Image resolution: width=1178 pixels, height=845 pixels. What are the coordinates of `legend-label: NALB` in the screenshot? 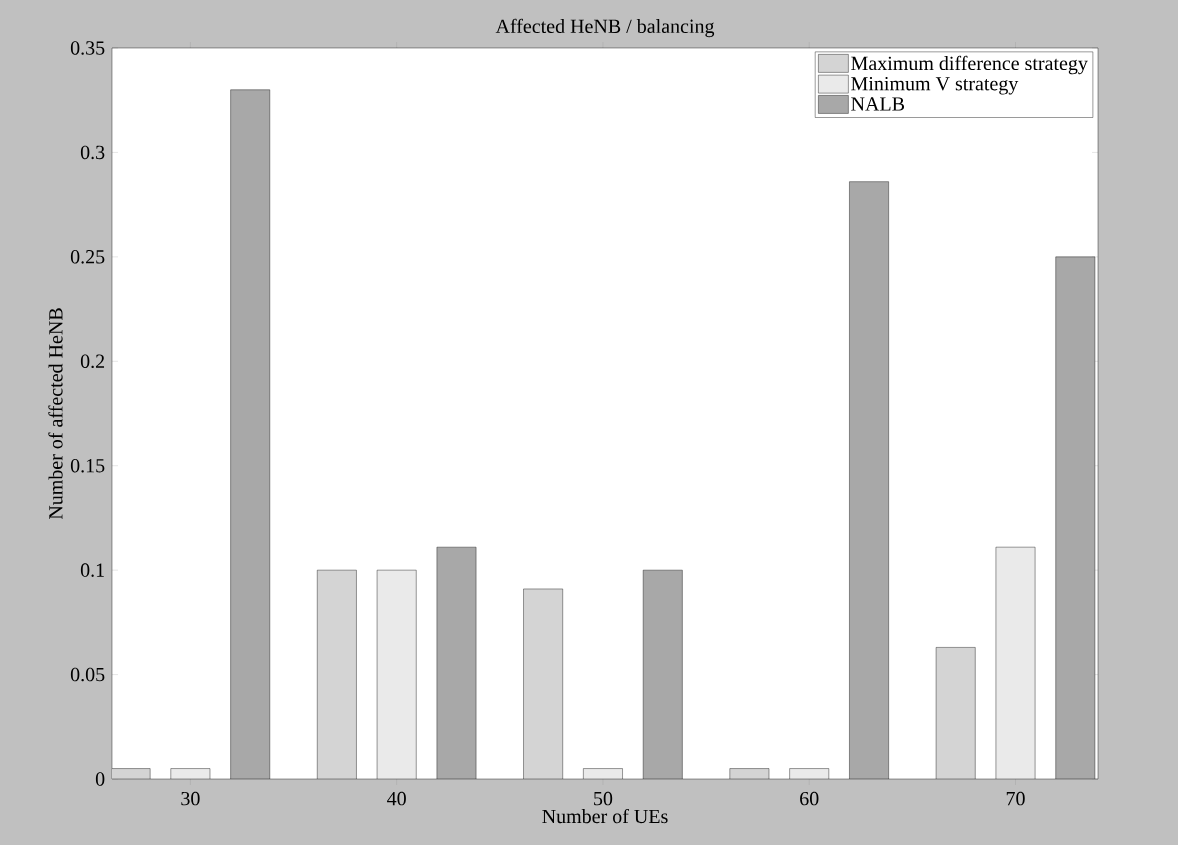 It's located at (878, 104).